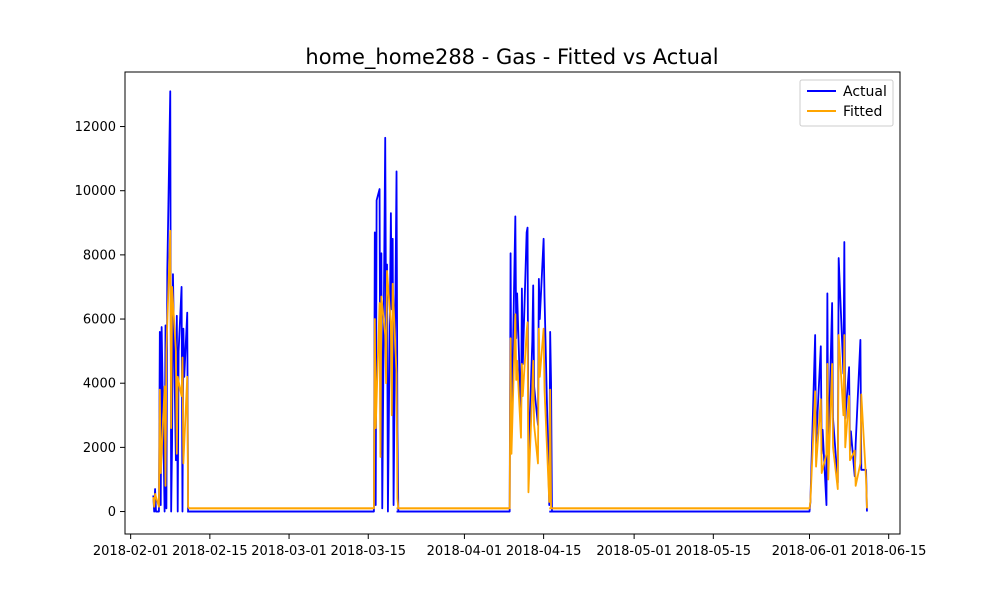  What do you see at coordinates (131, 551) in the screenshot?
I see `x-tick-label: 2018-02-01` at bounding box center [131, 551].